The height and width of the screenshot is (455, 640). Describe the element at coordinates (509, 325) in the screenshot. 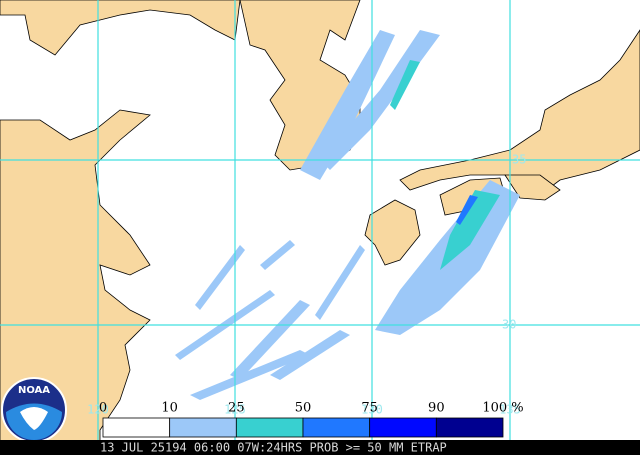

I see `lat-label: 30` at that location.